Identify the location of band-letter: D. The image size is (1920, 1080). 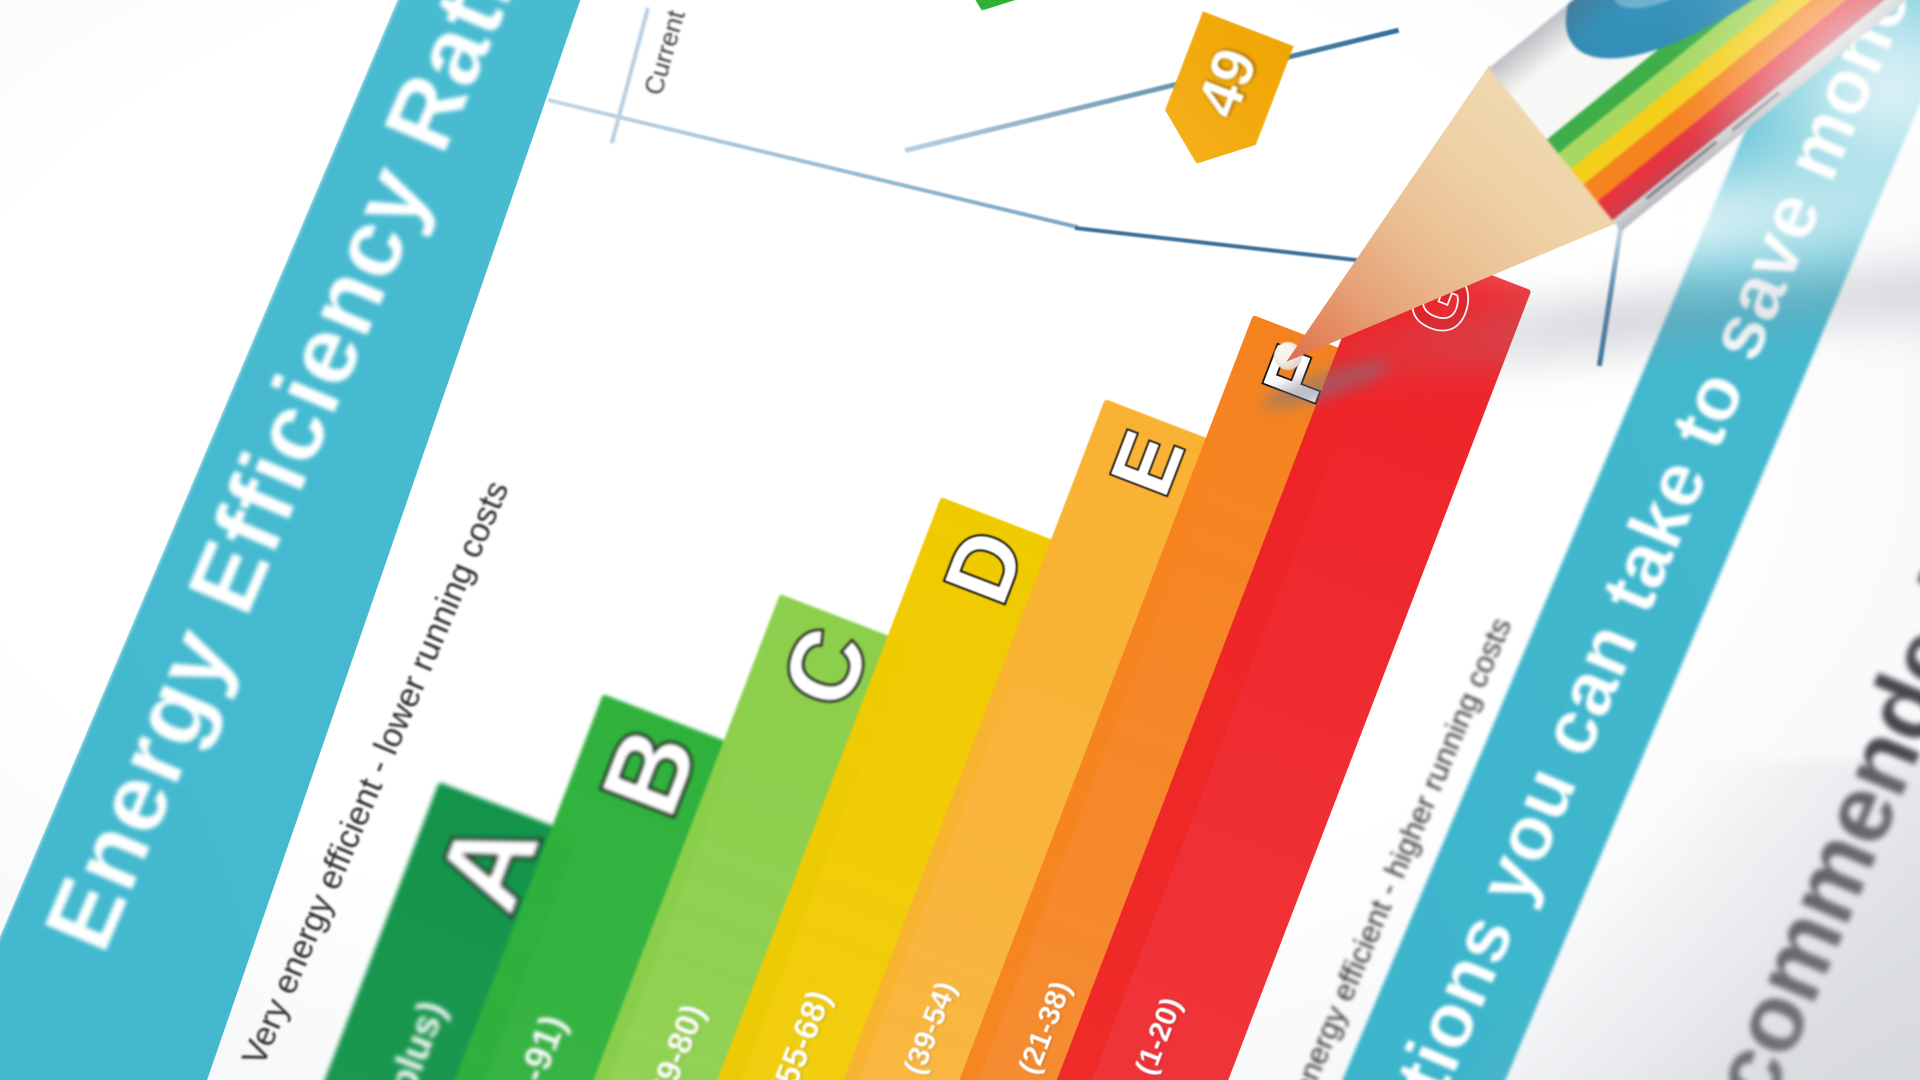
(984, 566).